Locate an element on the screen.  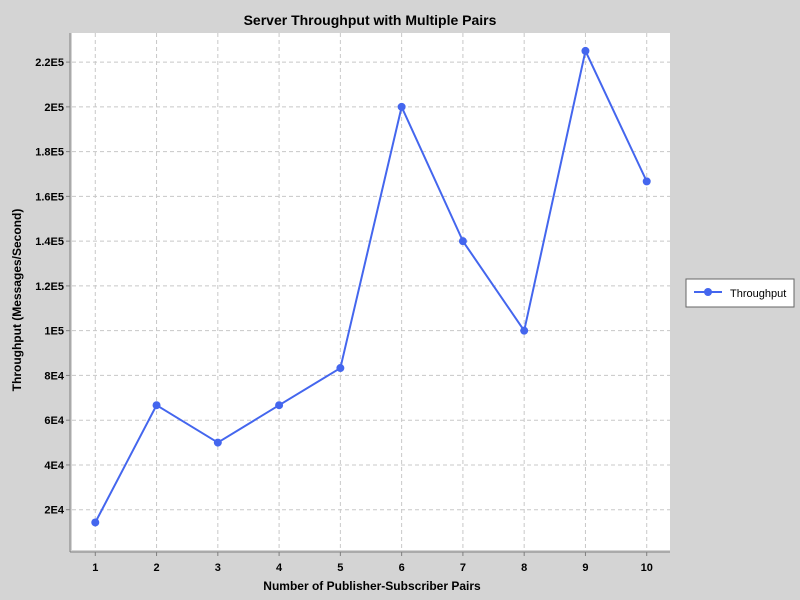
legend-label: Throughput is located at coordinates (758, 294).